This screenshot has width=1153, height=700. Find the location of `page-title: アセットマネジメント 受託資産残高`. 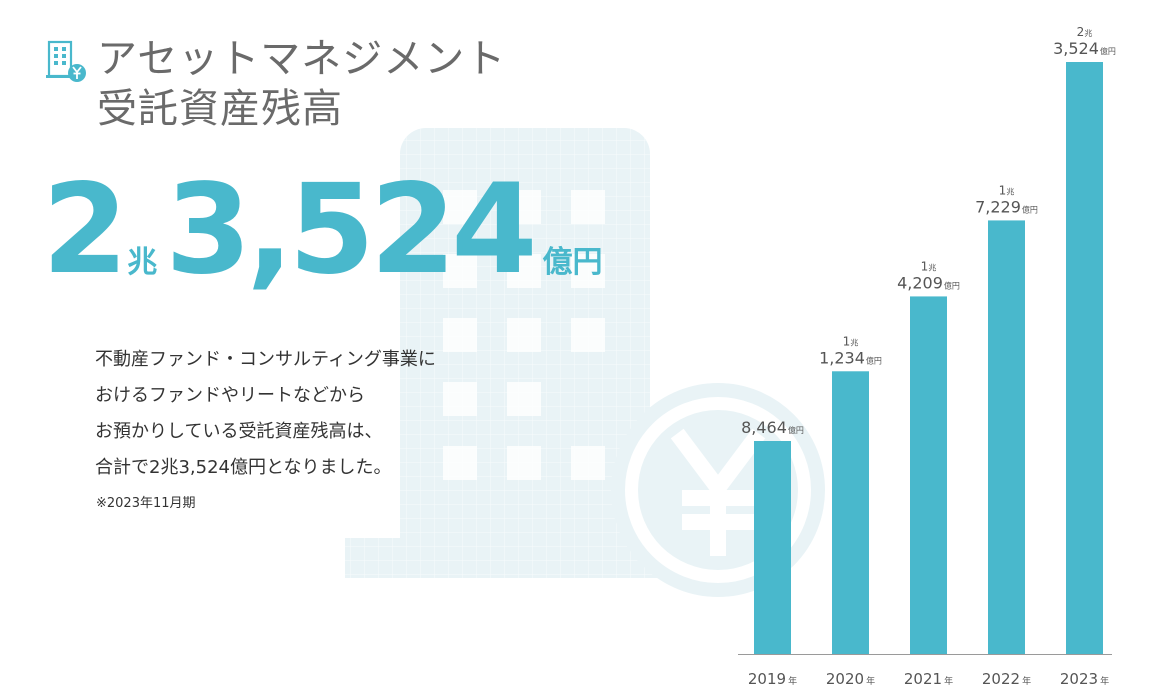

page-title: アセットマネジメント 受託資産残高 is located at coordinates (301, 84).